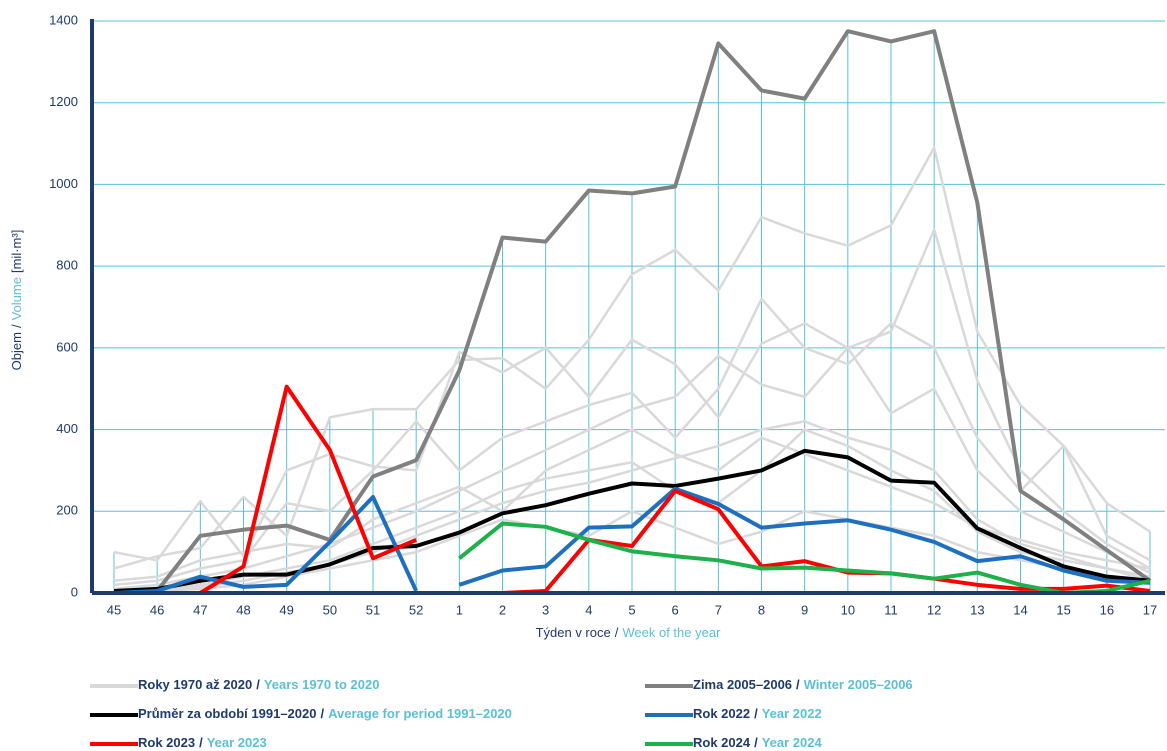 The image size is (1167, 751). I want to click on label-en: Volume, so click(16, 298).